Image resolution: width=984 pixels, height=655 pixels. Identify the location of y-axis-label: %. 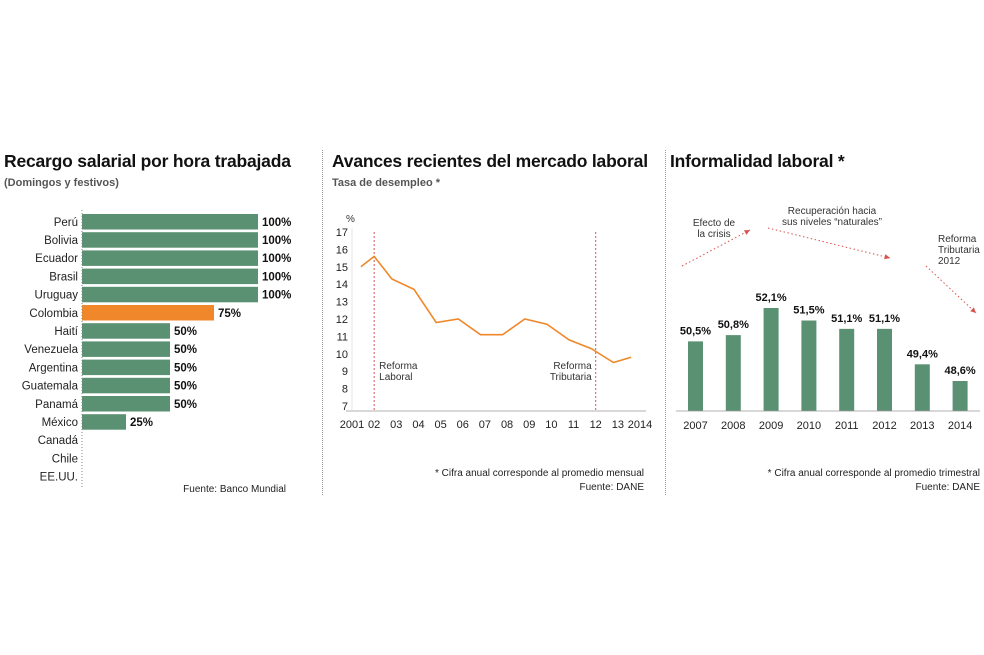
(350, 219).